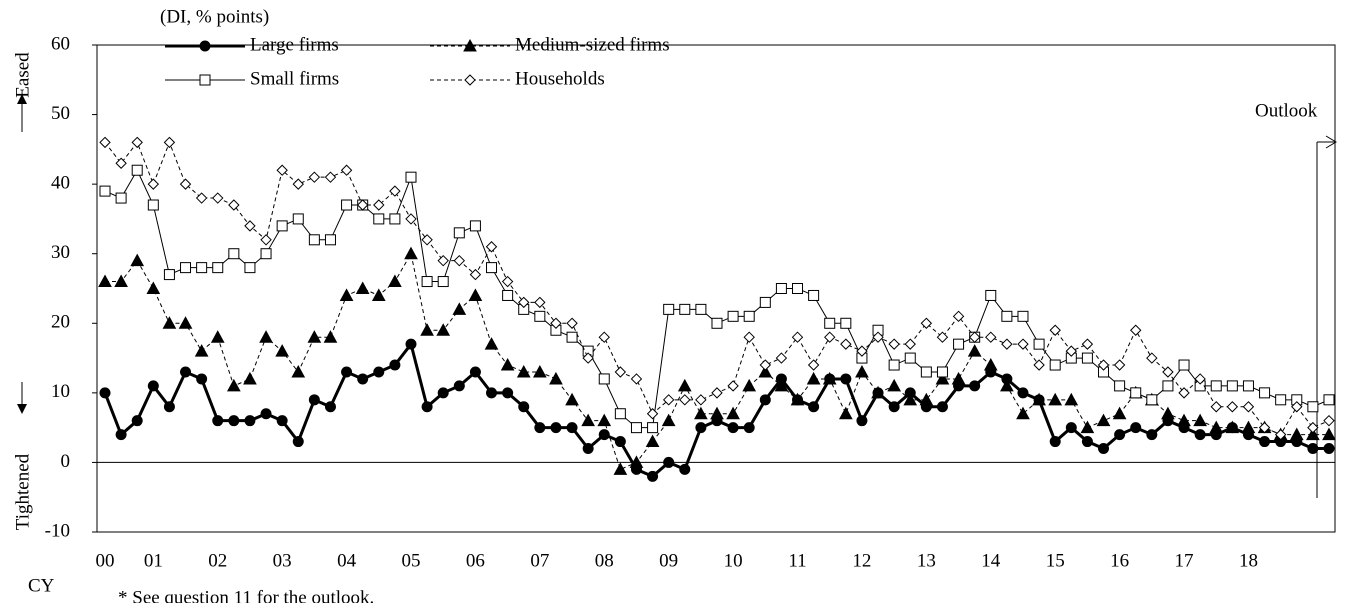 The image size is (1348, 603). I want to click on legend-label: Medium-sized firms, so click(592, 44).